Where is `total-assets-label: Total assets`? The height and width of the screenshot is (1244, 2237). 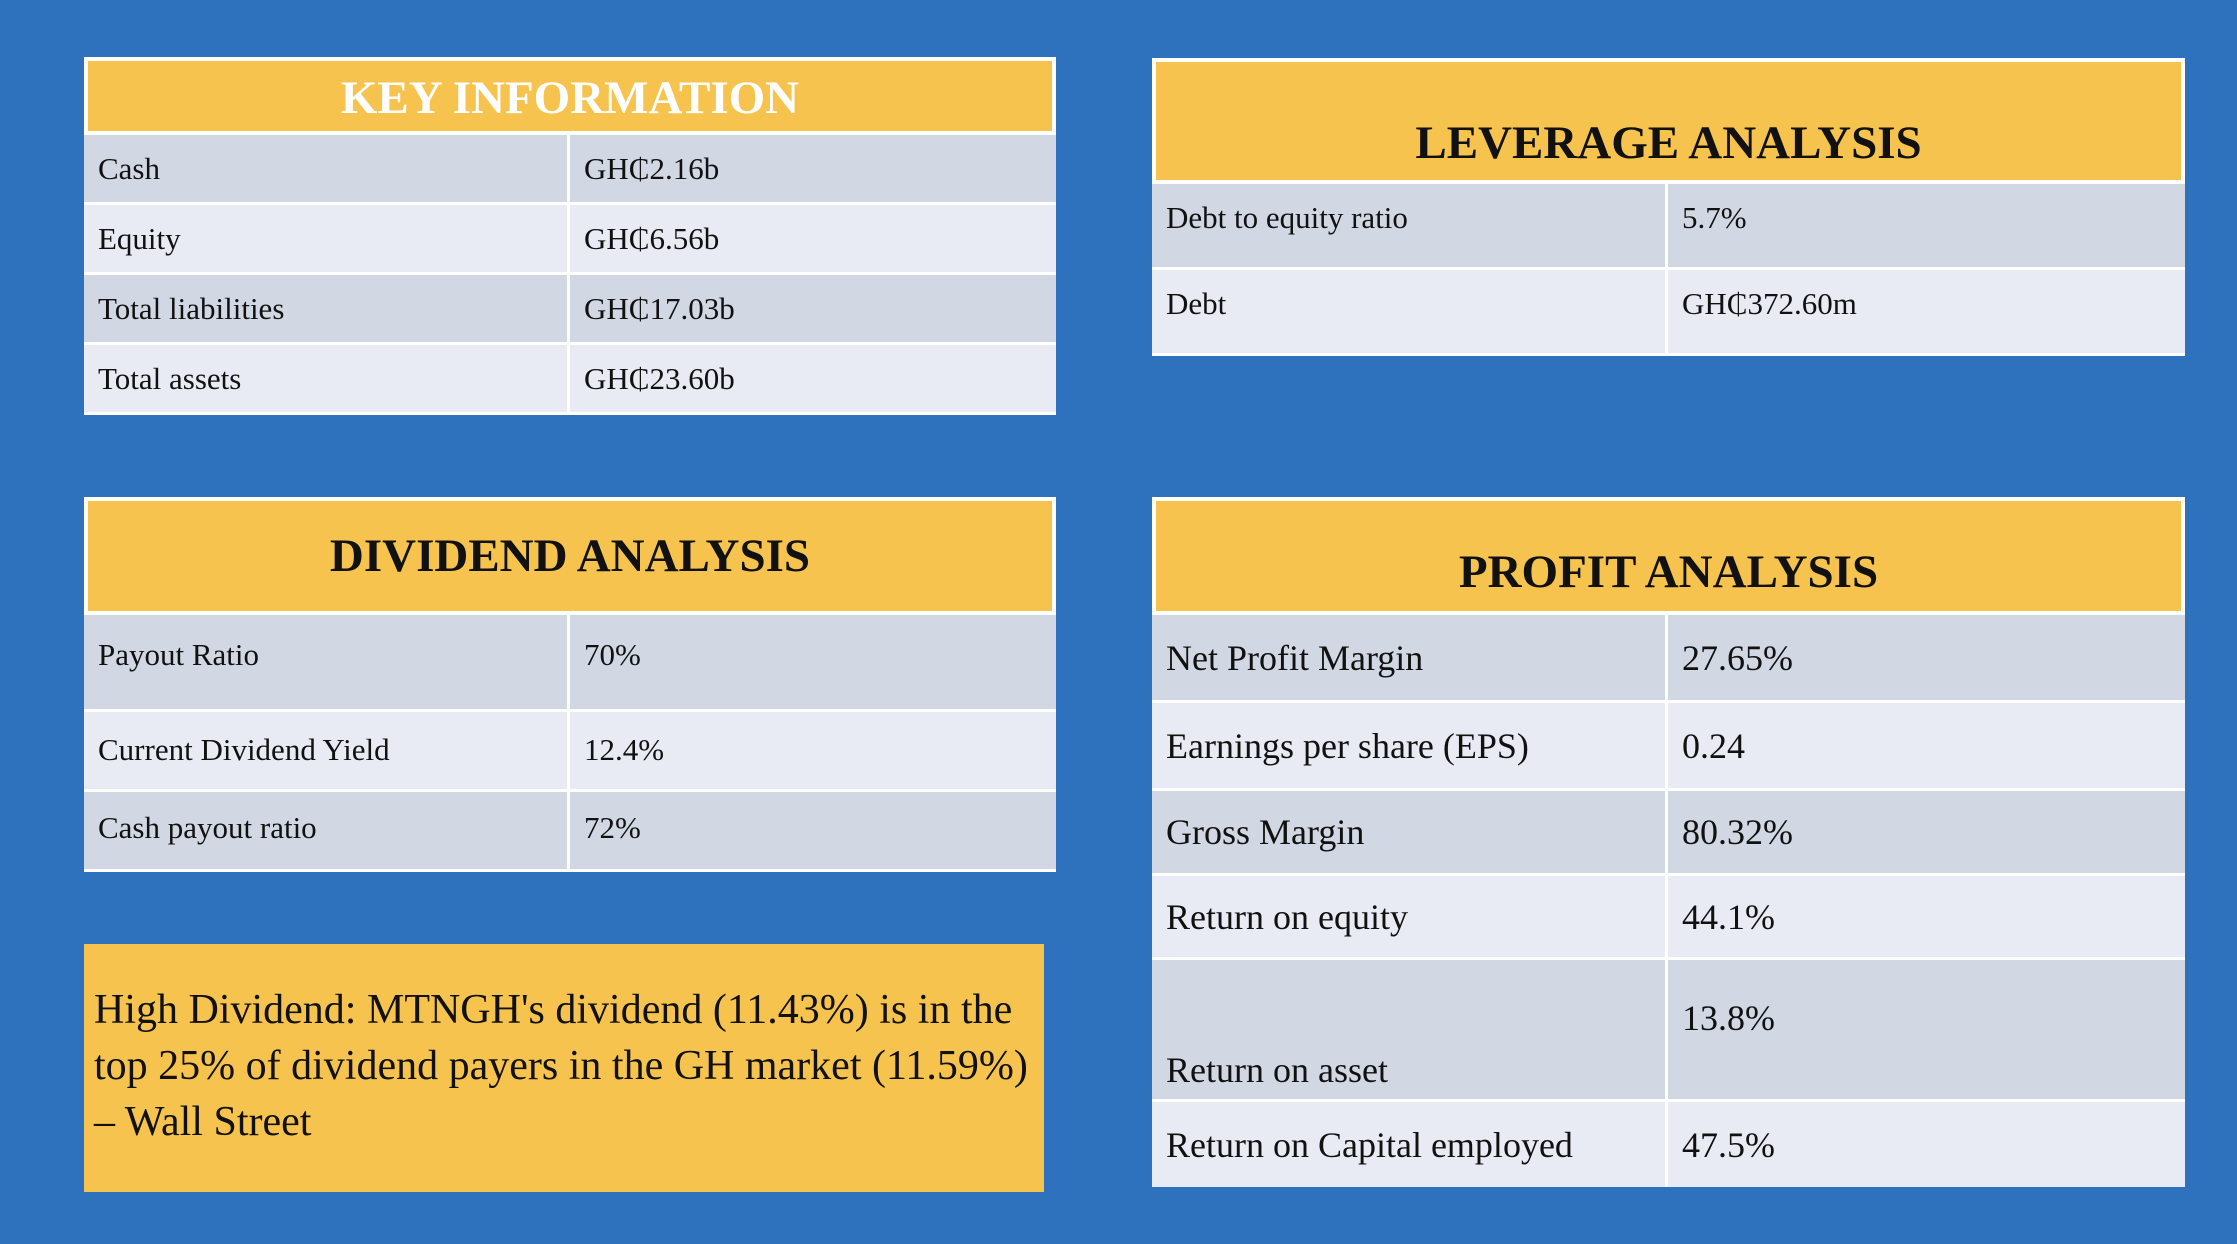
total-assets-label: Total assets is located at coordinates (327, 378).